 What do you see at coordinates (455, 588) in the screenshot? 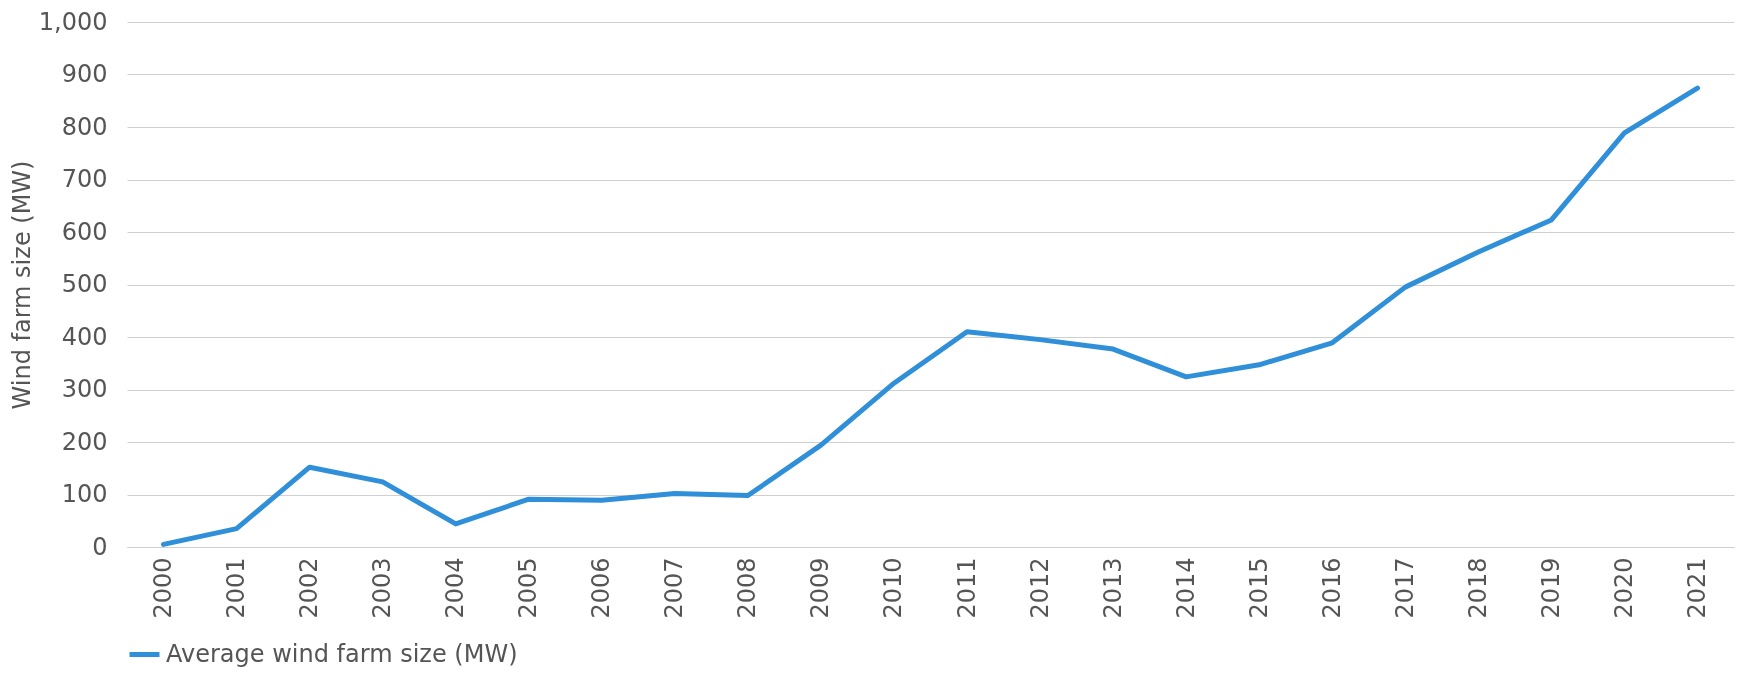
I see `x-tick-label: 2004` at bounding box center [455, 588].